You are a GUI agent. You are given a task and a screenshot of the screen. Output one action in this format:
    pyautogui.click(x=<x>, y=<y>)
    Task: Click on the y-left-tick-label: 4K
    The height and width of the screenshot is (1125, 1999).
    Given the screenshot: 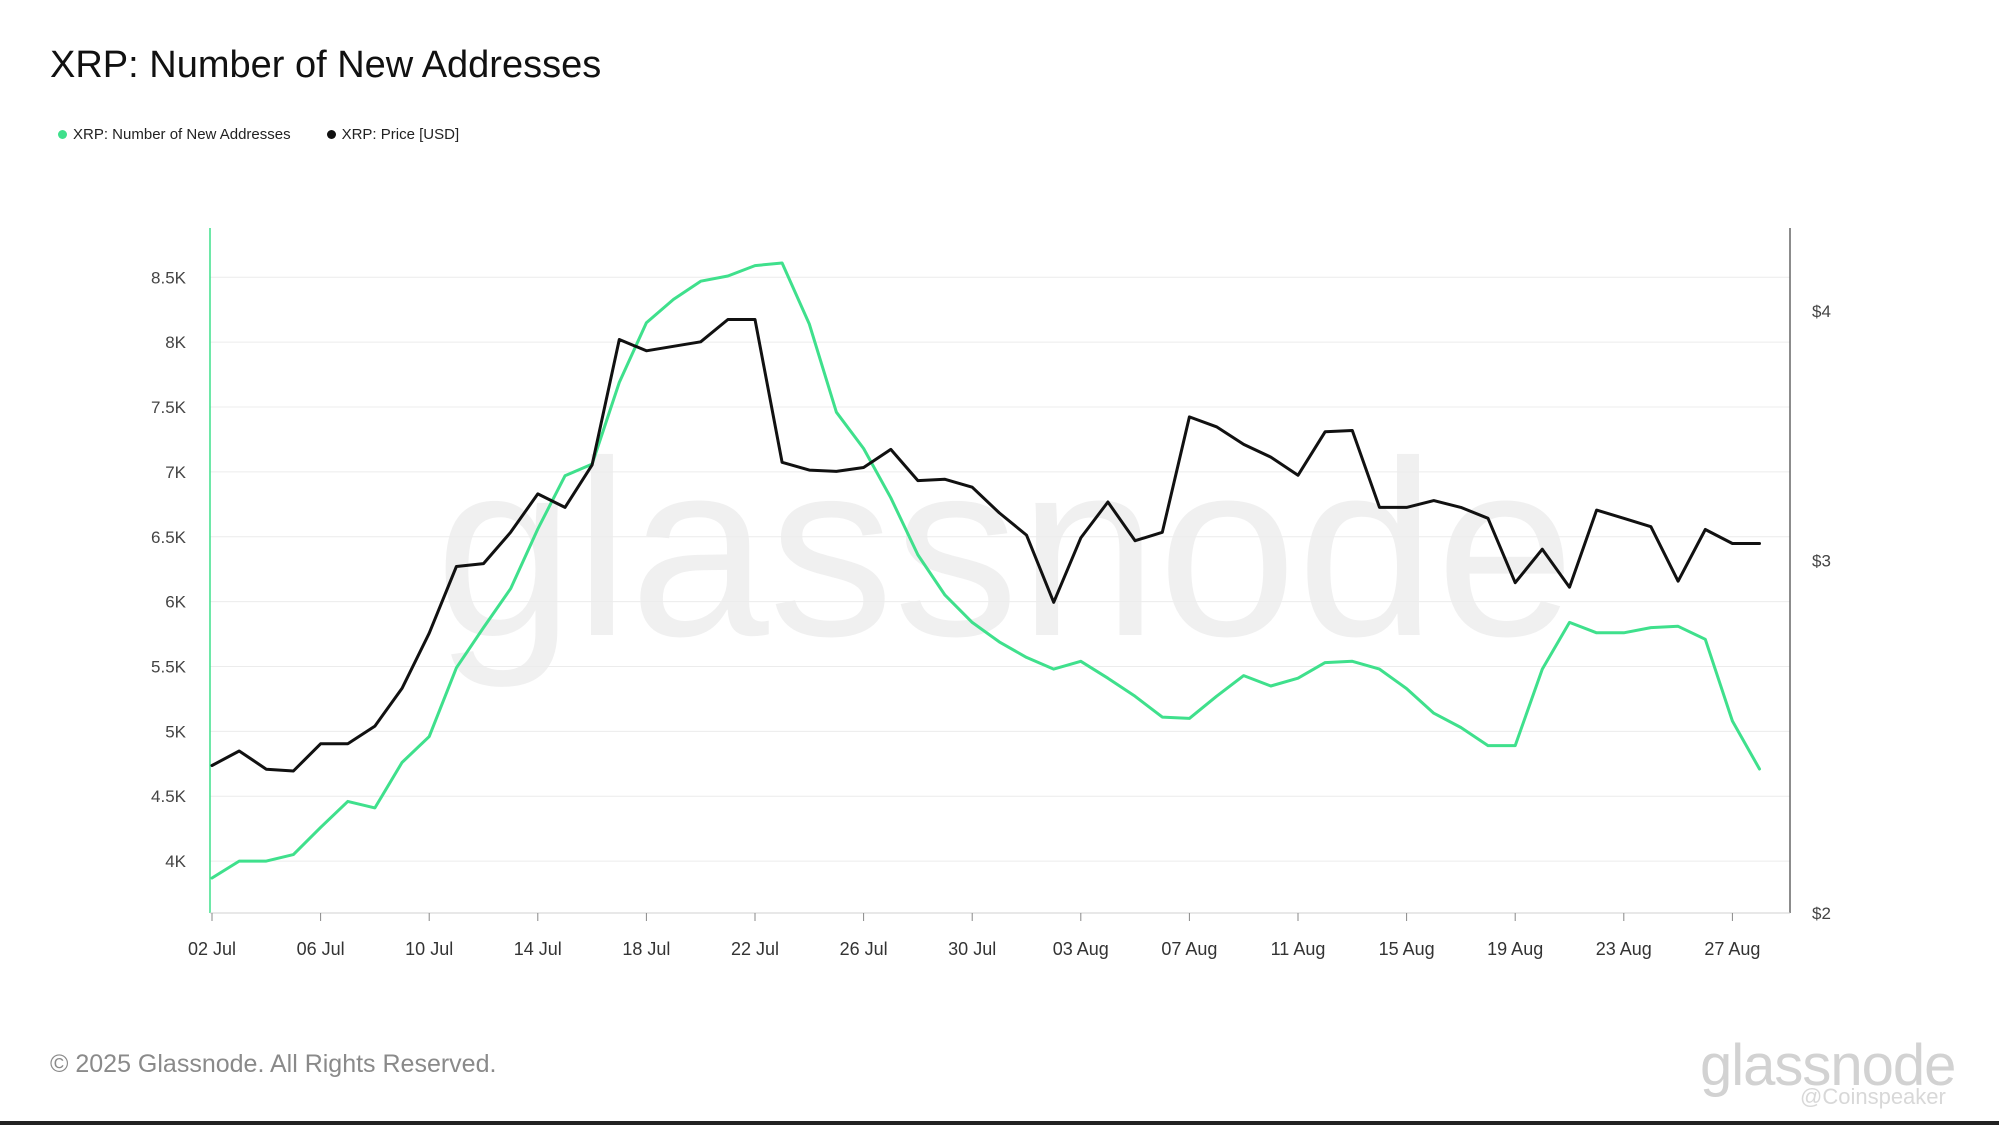 What is the action you would take?
    pyautogui.click(x=175, y=861)
    